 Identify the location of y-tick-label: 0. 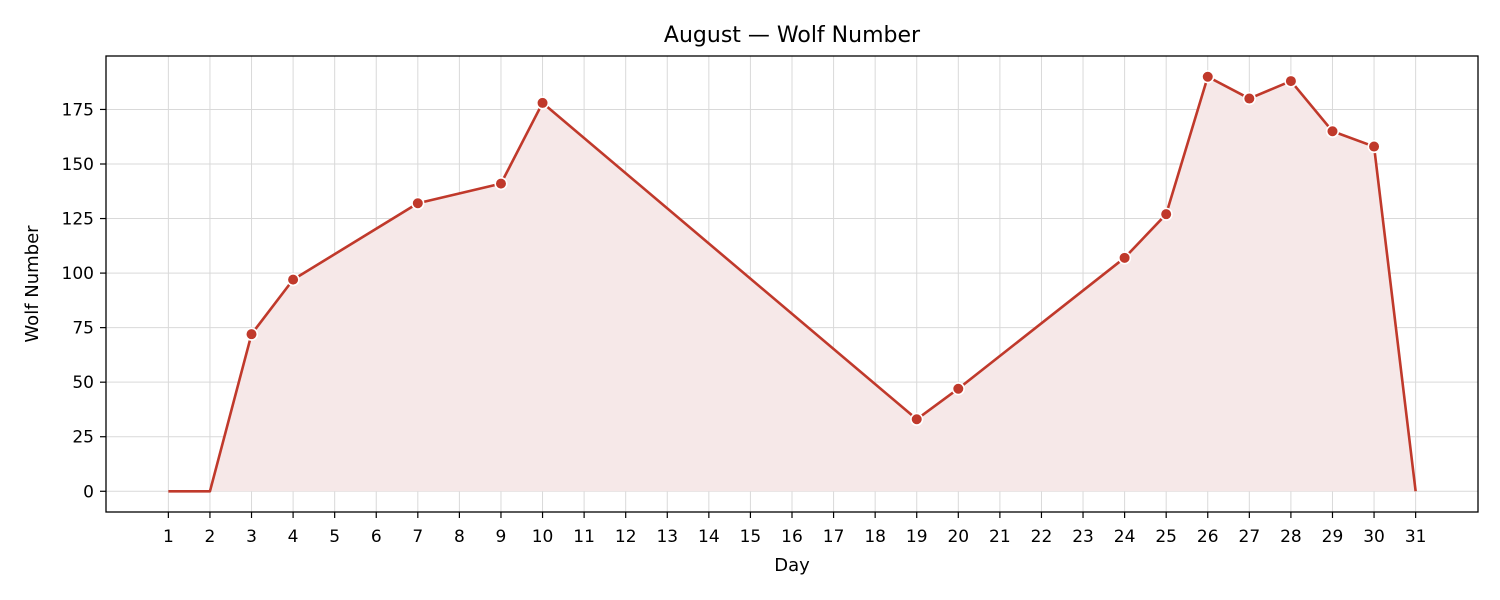
(88, 492).